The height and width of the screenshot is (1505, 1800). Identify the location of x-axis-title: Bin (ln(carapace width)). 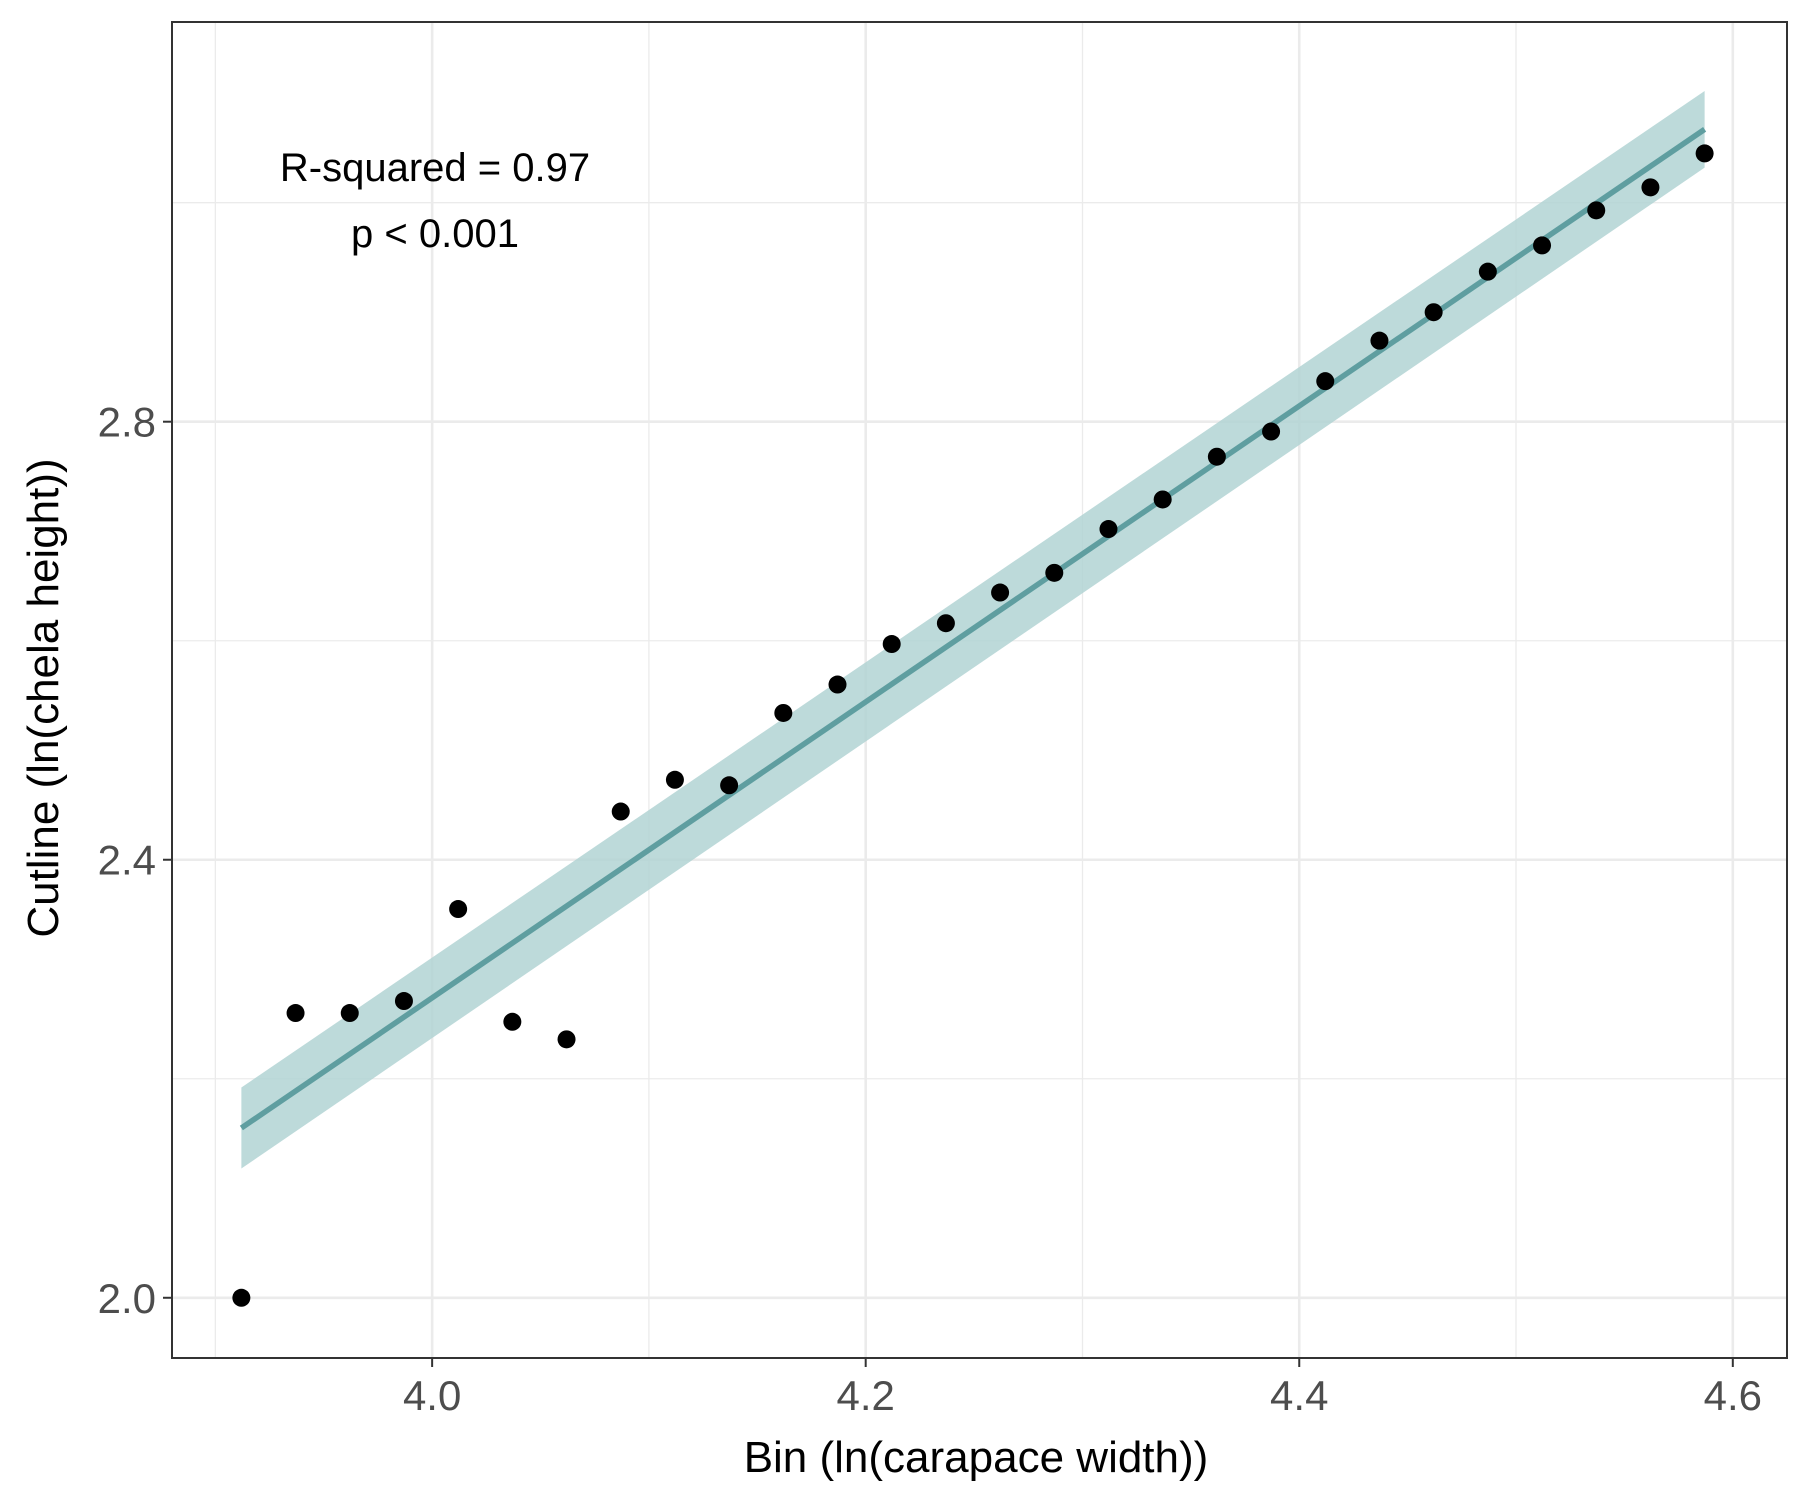
(976, 1457).